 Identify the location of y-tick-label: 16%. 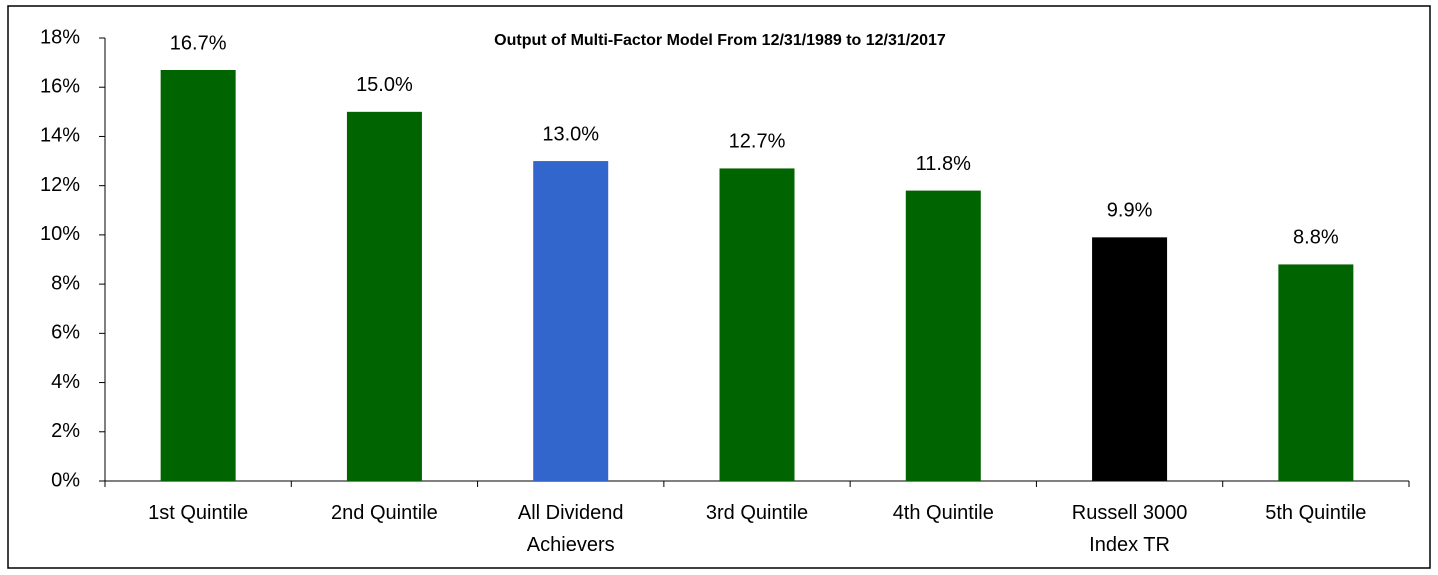
(60, 87).